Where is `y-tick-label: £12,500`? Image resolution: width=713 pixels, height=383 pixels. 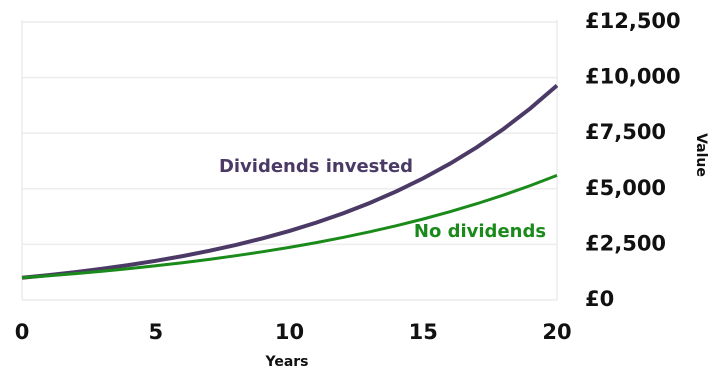 y-tick-label: £12,500 is located at coordinates (633, 21).